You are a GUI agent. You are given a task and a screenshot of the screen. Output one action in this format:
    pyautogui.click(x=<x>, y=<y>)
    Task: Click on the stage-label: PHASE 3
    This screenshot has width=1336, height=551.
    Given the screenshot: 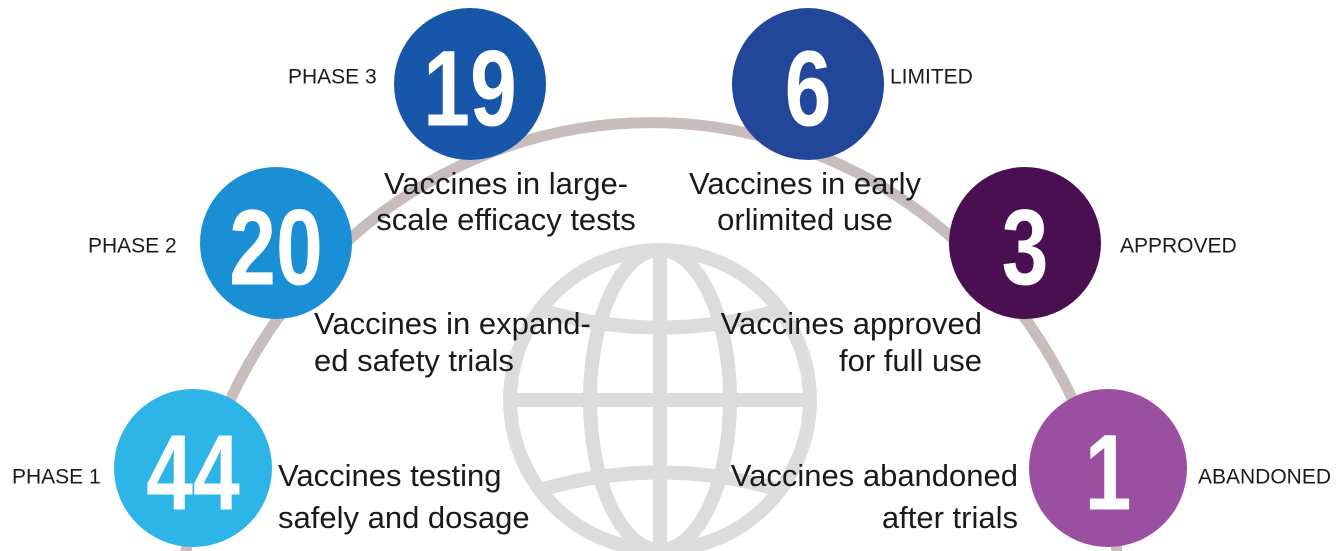 What is the action you would take?
    pyautogui.click(x=332, y=77)
    